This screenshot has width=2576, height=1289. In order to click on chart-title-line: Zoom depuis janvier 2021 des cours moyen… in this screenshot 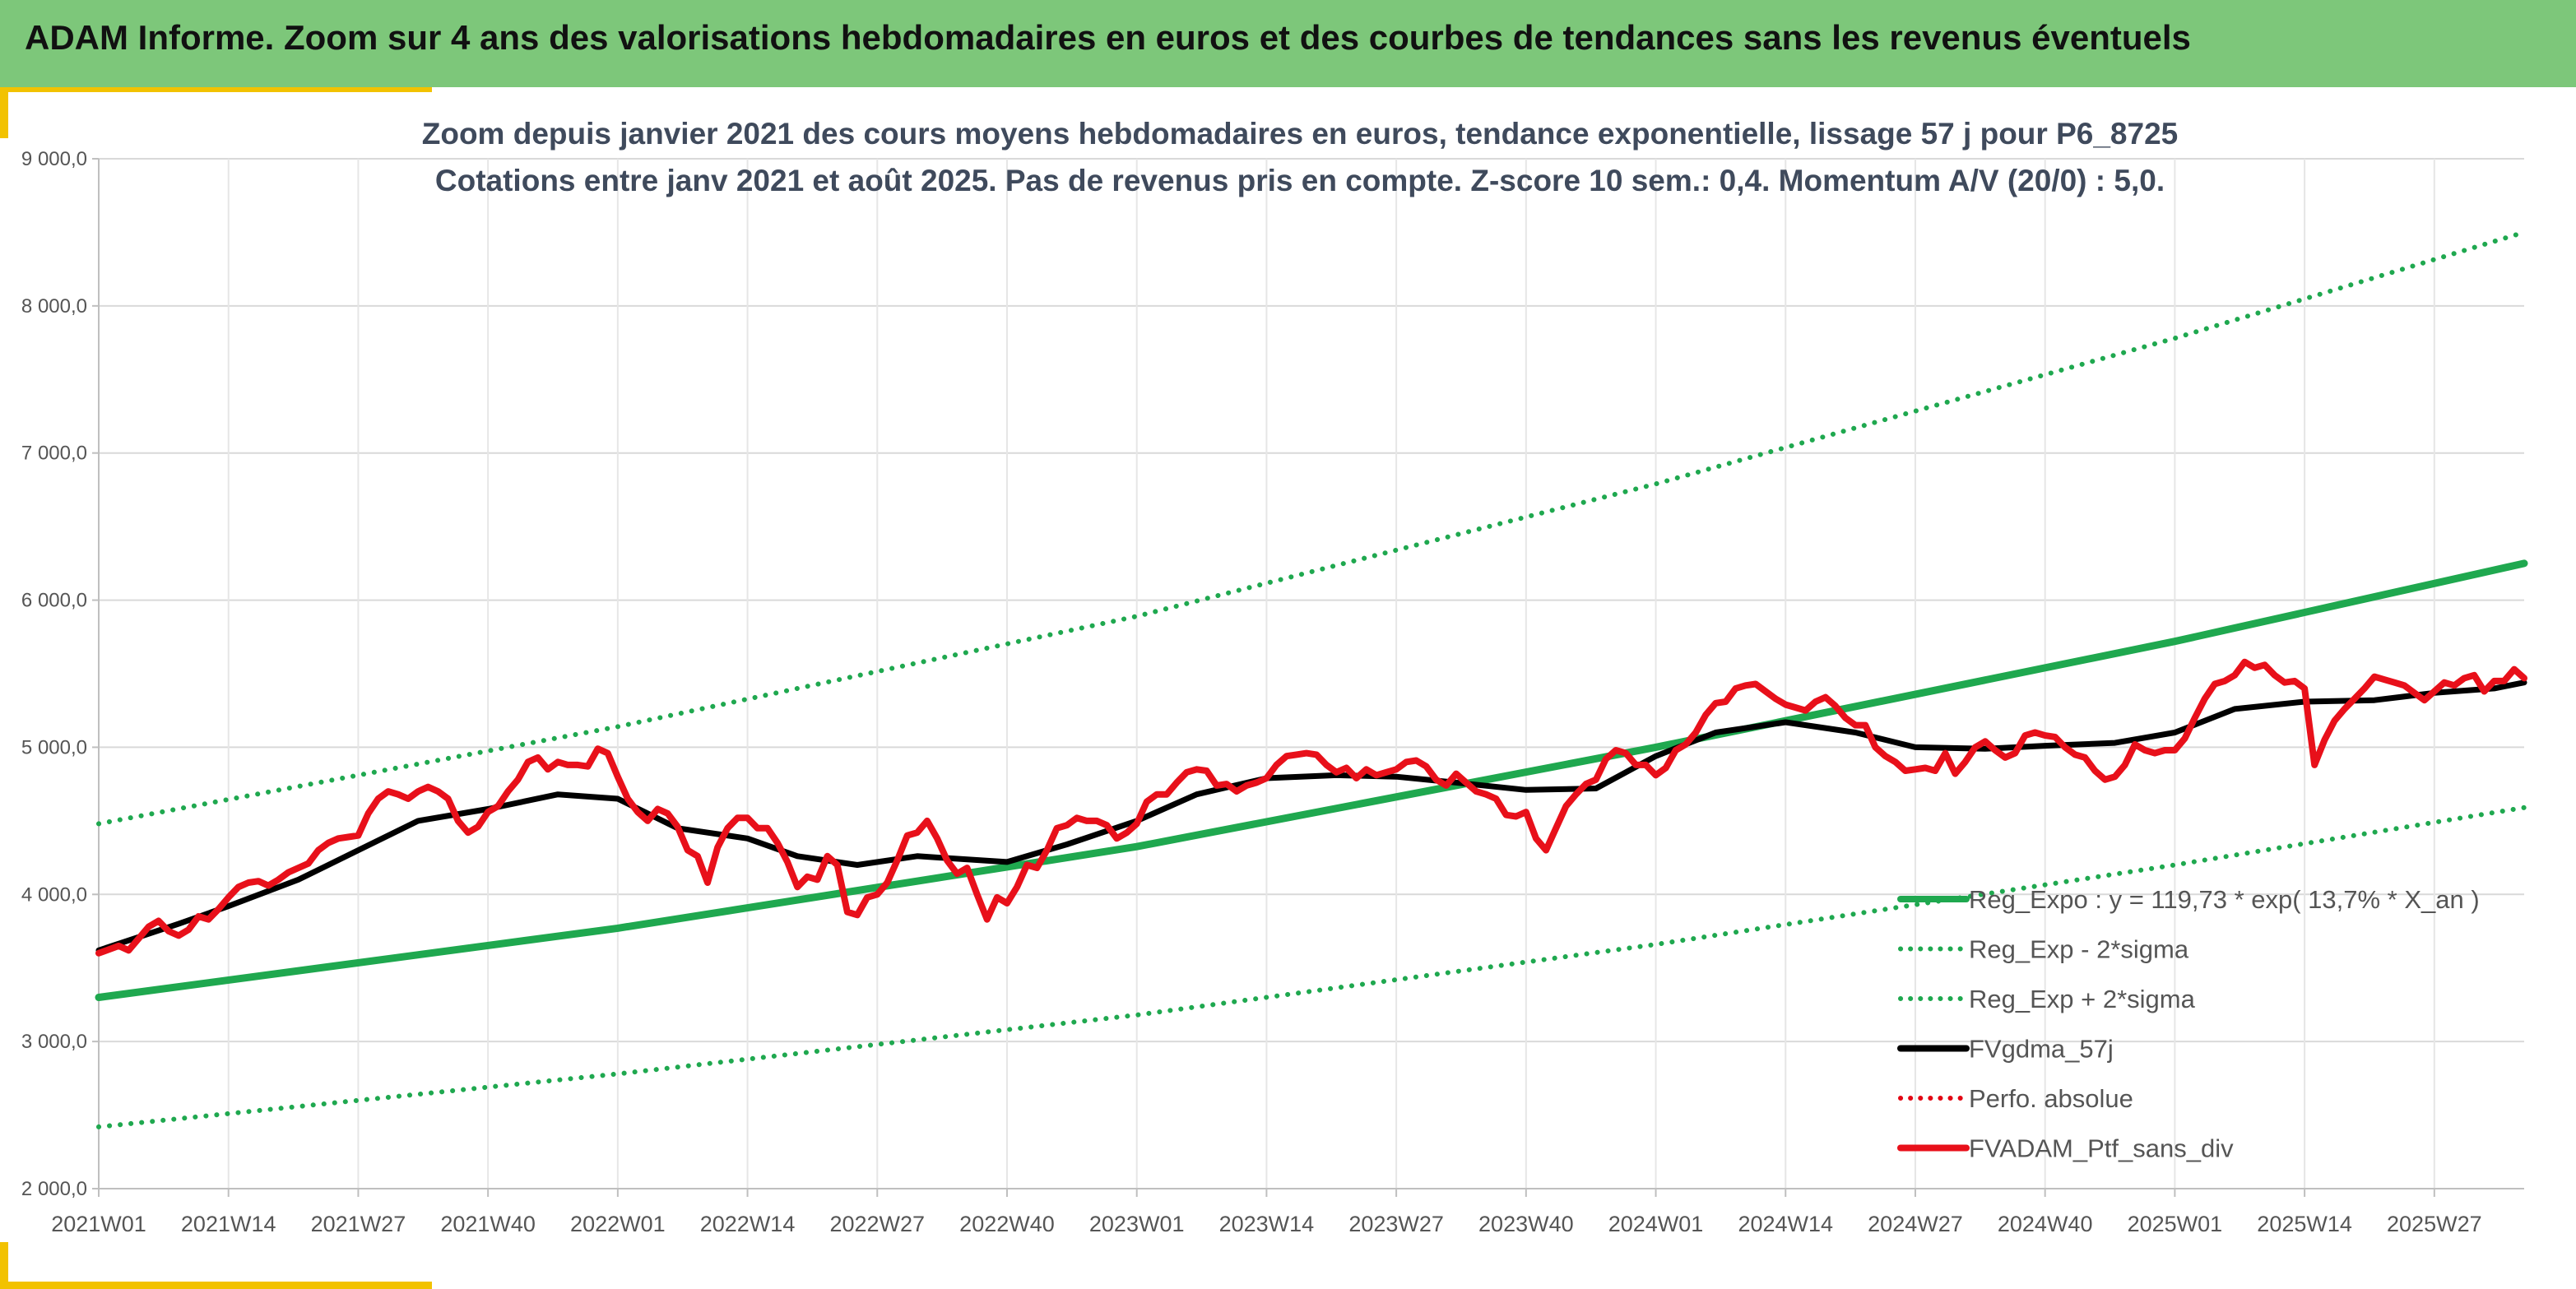, I will do `click(1300, 134)`.